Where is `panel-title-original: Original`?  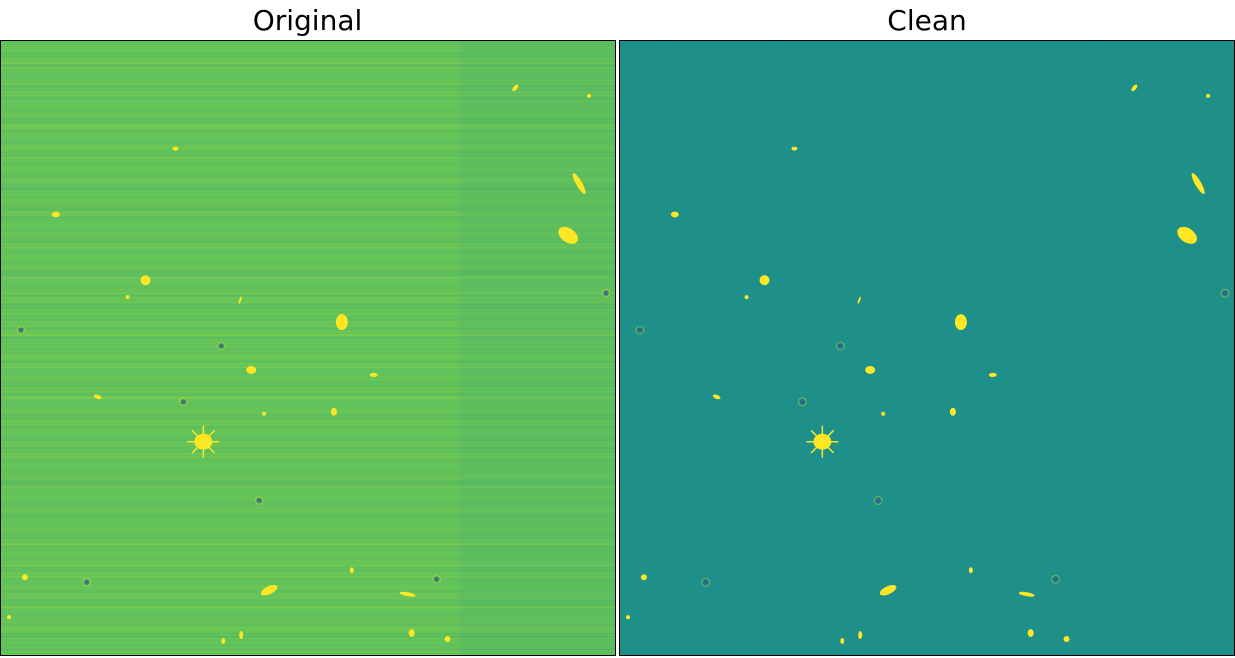
panel-title-original: Original is located at coordinates (307, 20).